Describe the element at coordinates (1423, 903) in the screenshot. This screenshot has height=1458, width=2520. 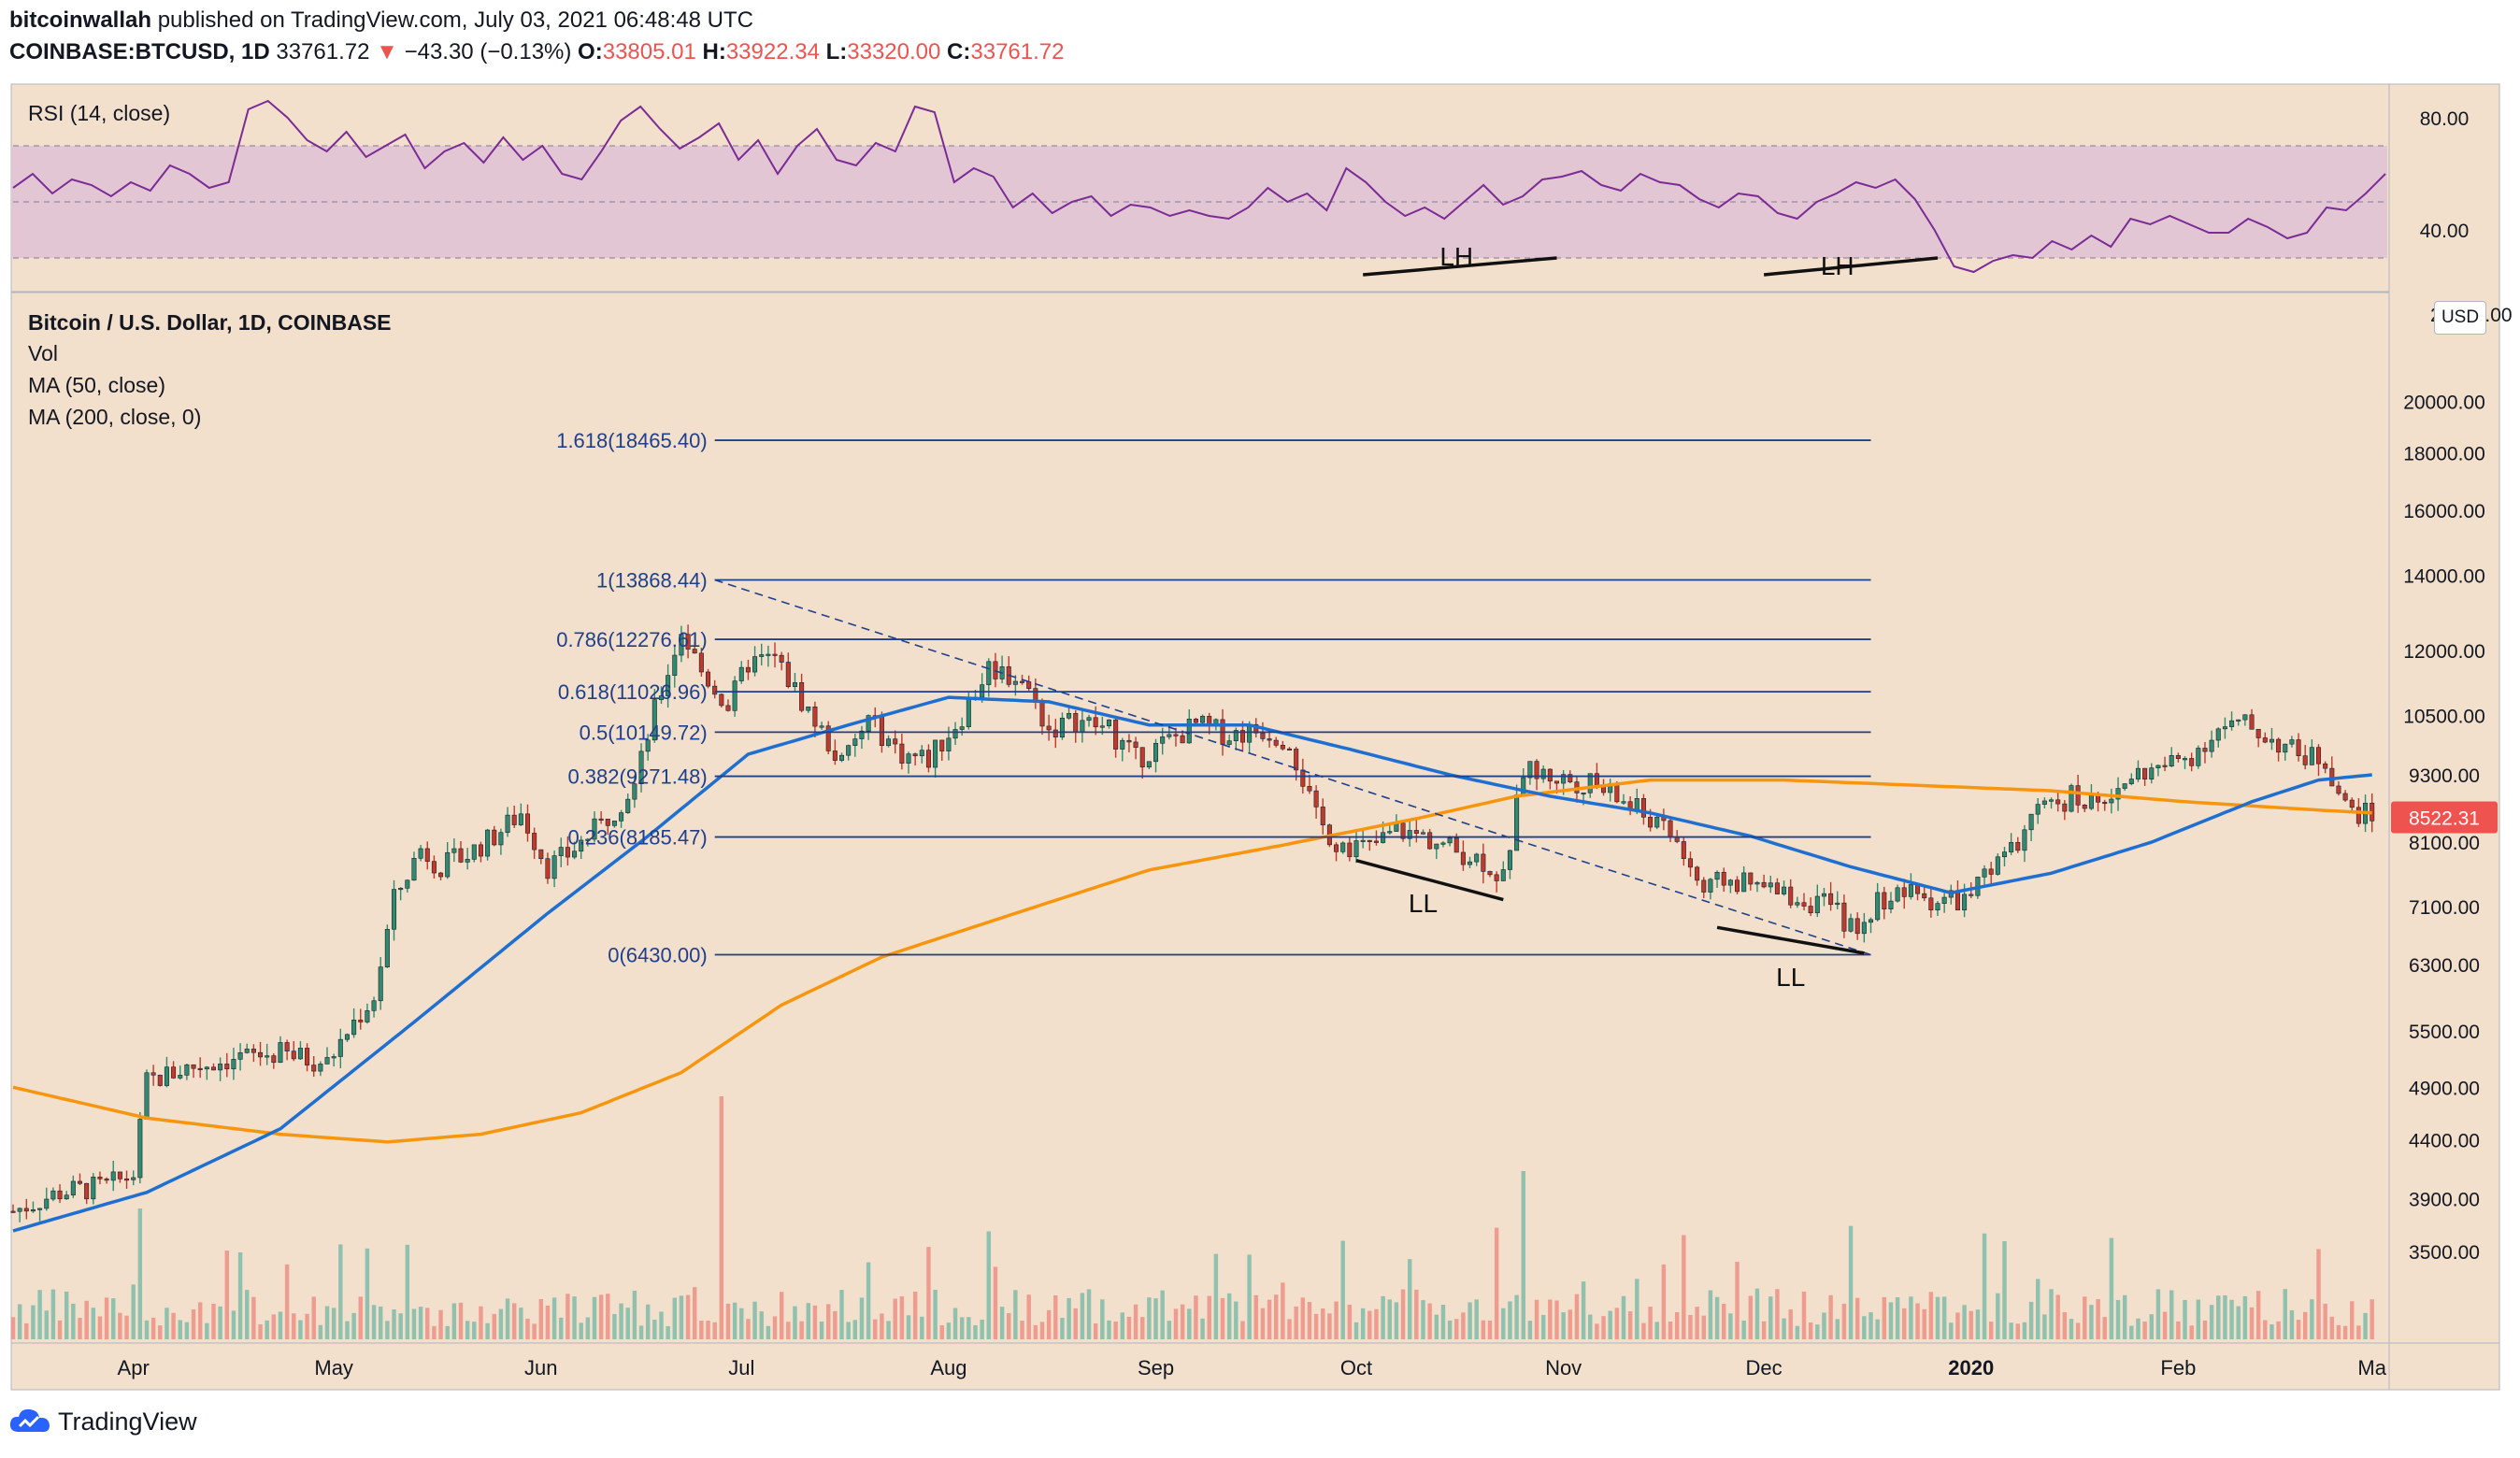
I see `price-annotation-ll-1: LL` at that location.